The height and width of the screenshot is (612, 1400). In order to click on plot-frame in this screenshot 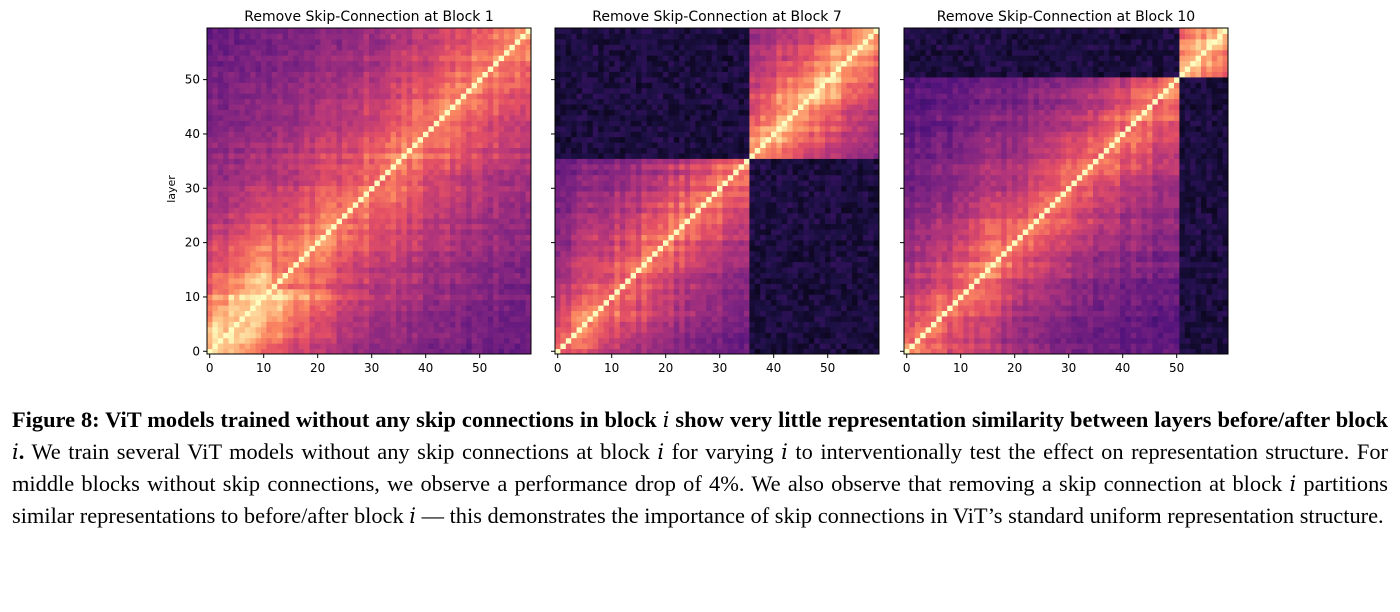, I will do `click(369, 191)`.